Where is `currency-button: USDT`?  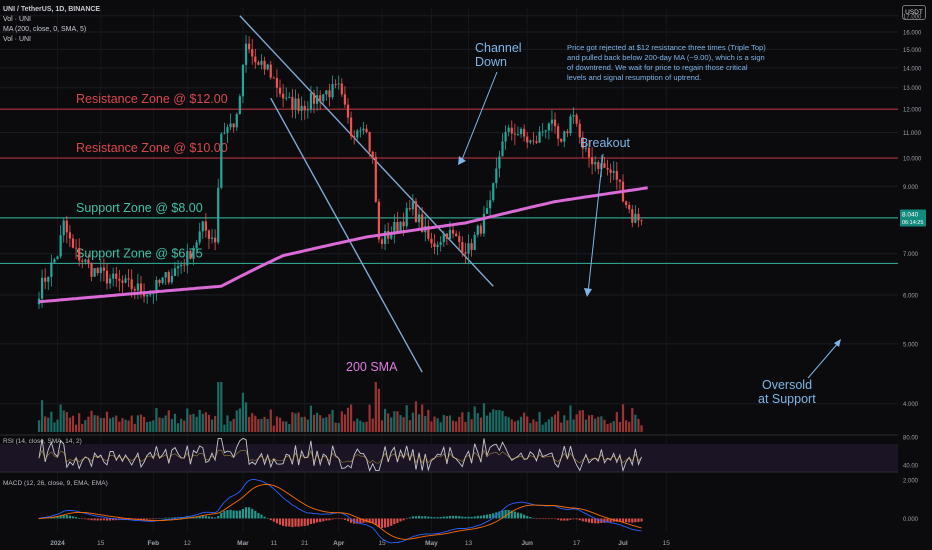 currency-button: USDT is located at coordinates (914, 12).